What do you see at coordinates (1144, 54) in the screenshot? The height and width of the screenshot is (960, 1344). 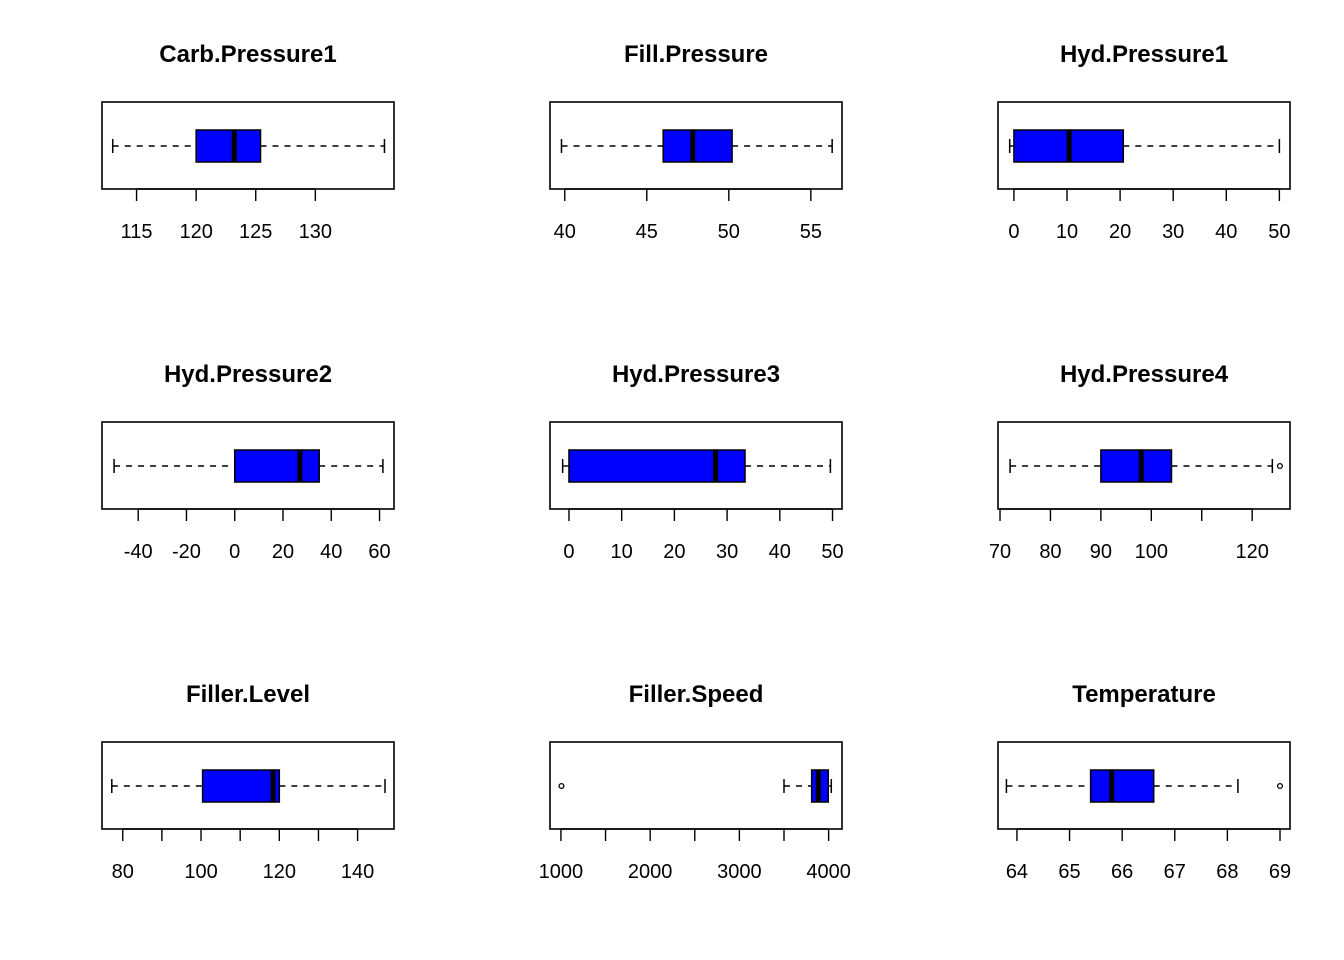 I see `panel-title: Hyd.Pressure1` at bounding box center [1144, 54].